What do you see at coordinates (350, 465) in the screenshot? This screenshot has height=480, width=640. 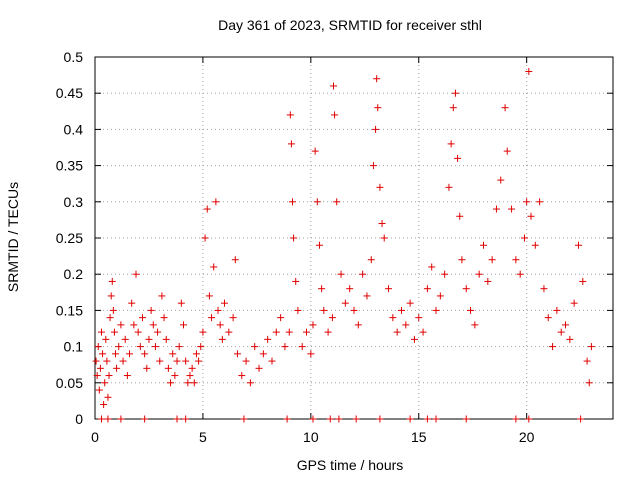 I see `x-axis-label: GPS time / hours` at bounding box center [350, 465].